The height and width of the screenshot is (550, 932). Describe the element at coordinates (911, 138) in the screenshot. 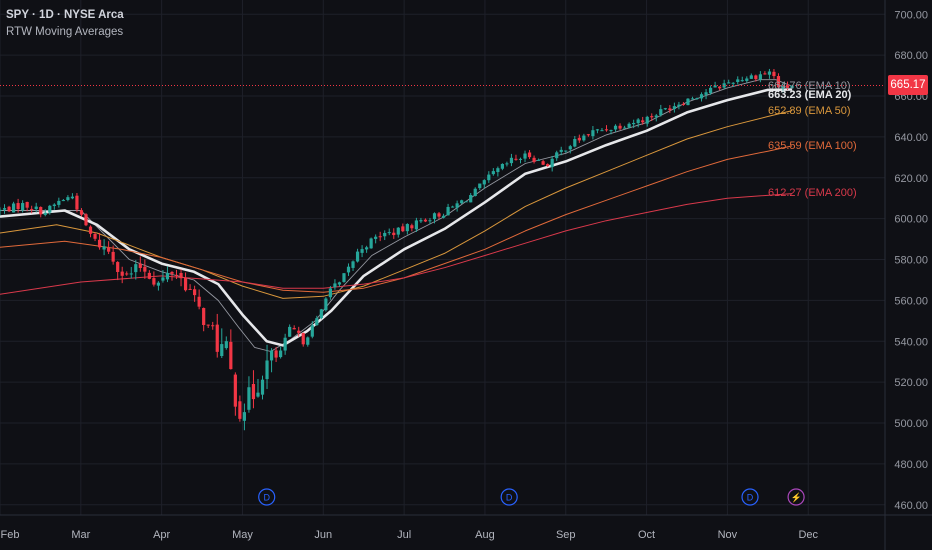

I see `price-tick-label: 640.00` at that location.